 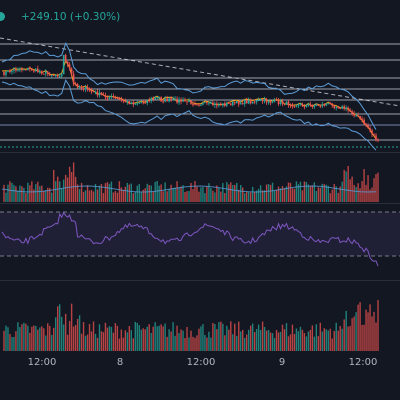 What do you see at coordinates (42, 362) in the screenshot?
I see `time-axis-label: 12:00` at bounding box center [42, 362].